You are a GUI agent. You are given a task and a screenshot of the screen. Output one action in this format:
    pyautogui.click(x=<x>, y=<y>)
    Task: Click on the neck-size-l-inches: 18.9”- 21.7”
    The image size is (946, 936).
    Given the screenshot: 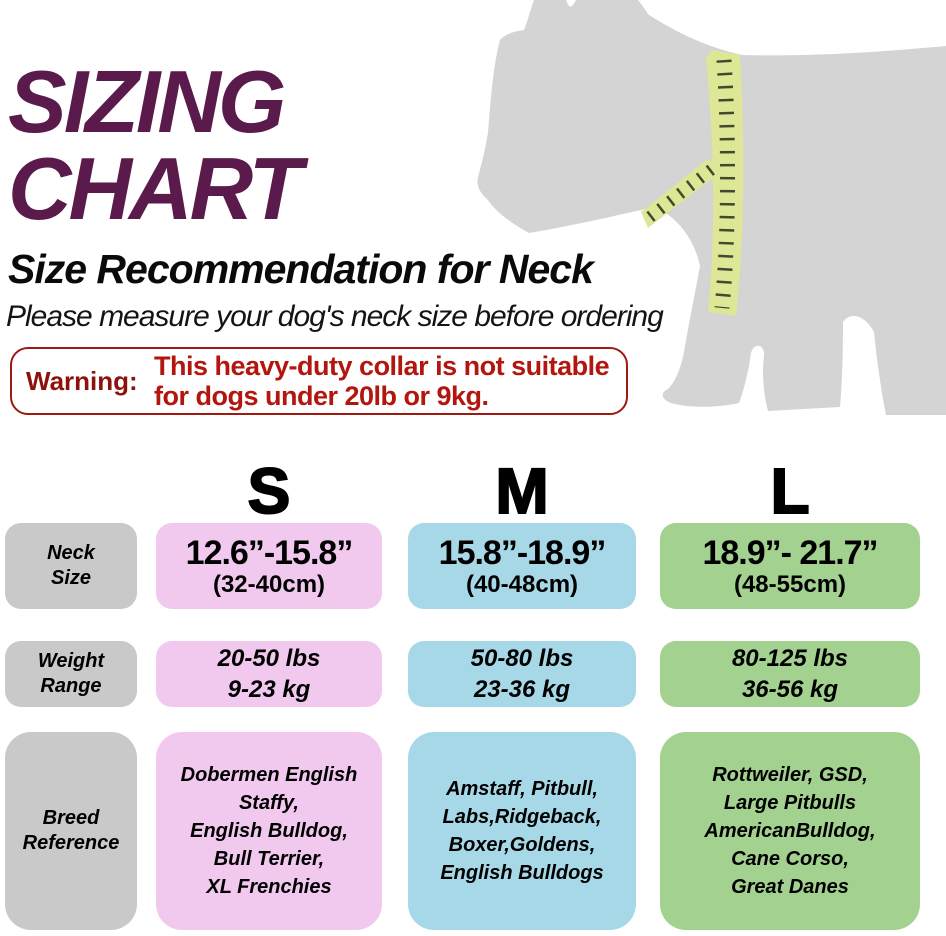 What is the action you would take?
    pyautogui.click(x=790, y=553)
    